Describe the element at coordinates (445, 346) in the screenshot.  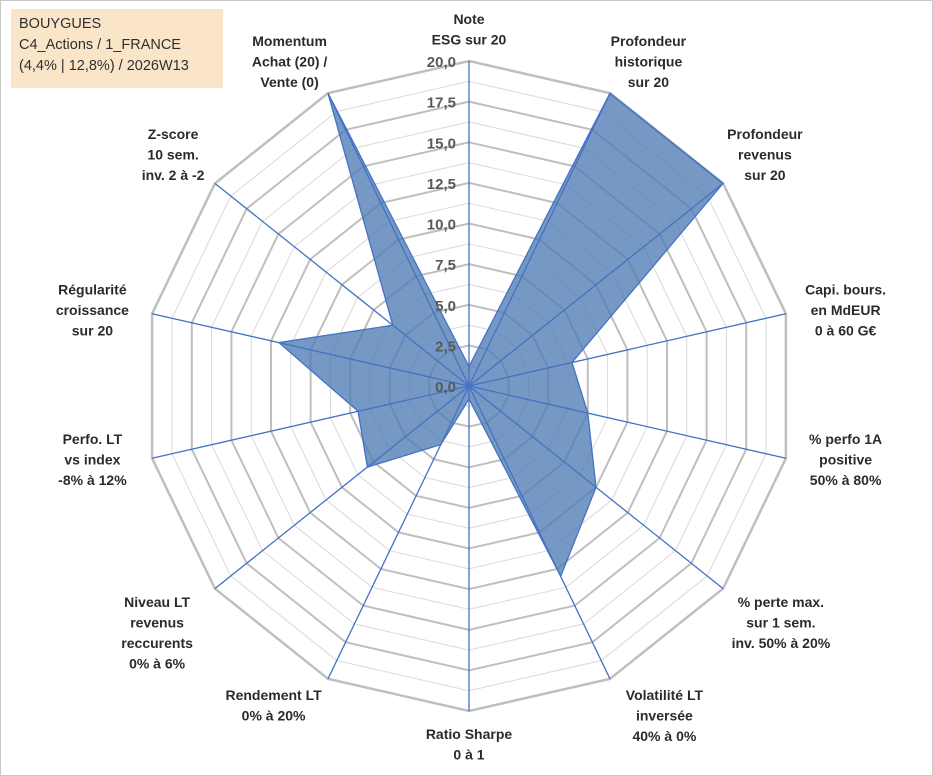
I see `r-tick-label: 2,5` at that location.